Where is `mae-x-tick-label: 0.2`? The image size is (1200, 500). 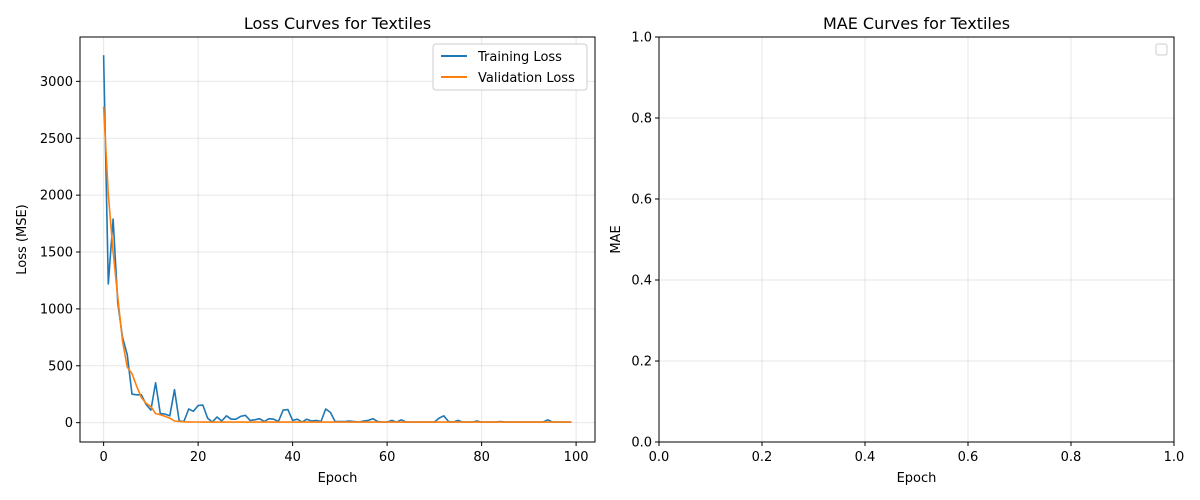
mae-x-tick-label: 0.2 is located at coordinates (762, 457).